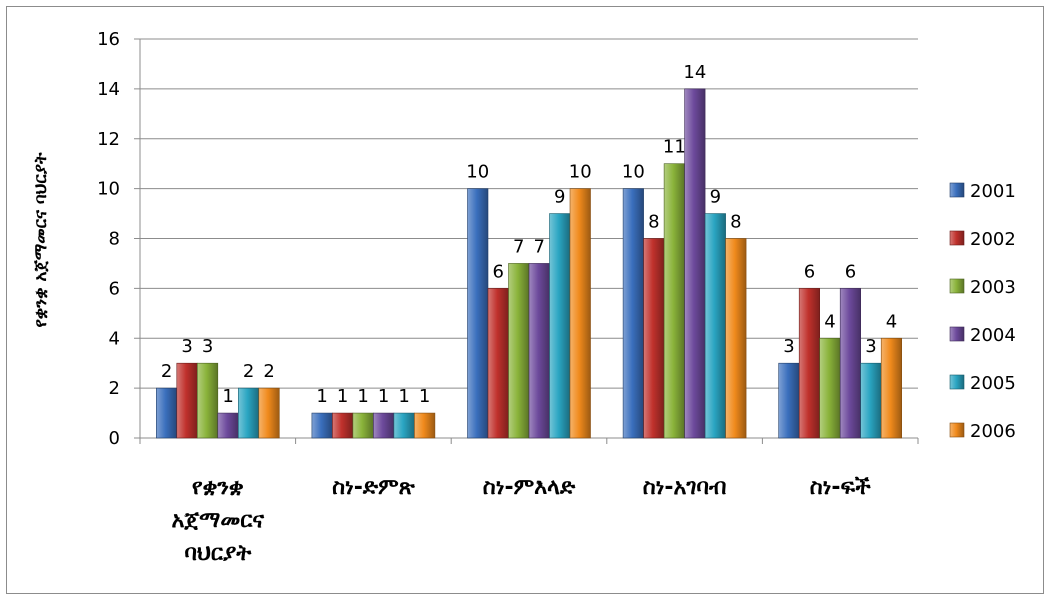 This screenshot has height=600, width=1052. What do you see at coordinates (653, 222) in the screenshot?
I see `data-label-2002-cat-3: 8` at bounding box center [653, 222].